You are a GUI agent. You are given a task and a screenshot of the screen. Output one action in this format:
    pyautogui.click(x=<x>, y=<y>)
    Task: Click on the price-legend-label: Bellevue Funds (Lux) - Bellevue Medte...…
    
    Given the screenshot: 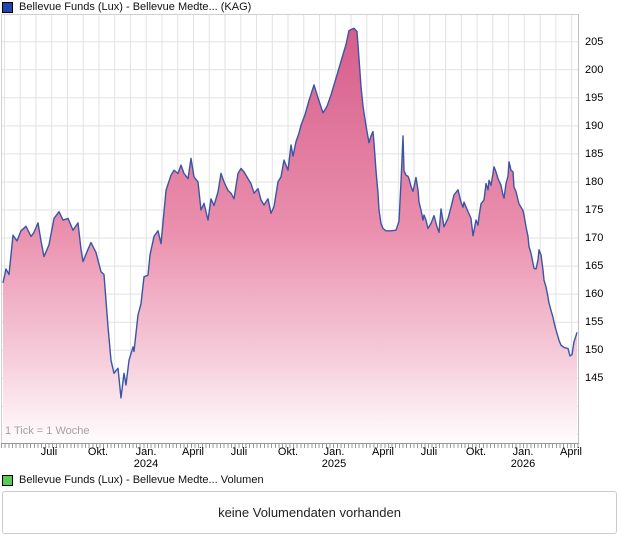 What is the action you would take?
    pyautogui.click(x=135, y=7)
    